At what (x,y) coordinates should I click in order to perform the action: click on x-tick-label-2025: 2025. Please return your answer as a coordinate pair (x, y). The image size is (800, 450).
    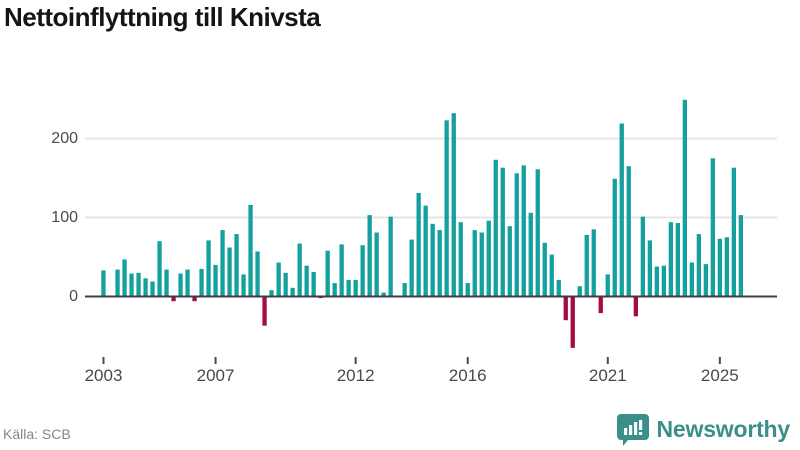
    Looking at the image, I should click on (719, 375).